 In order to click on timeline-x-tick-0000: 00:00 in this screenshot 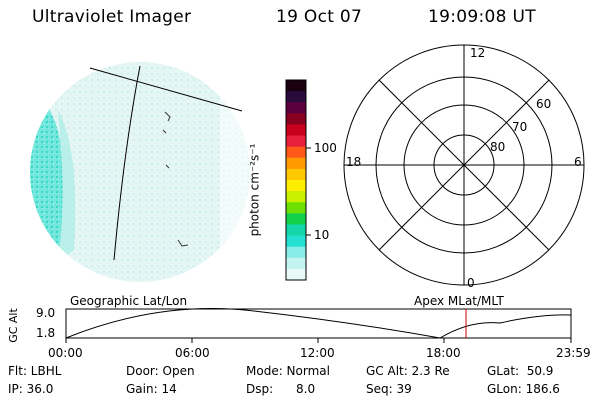, I will do `click(65, 353)`.